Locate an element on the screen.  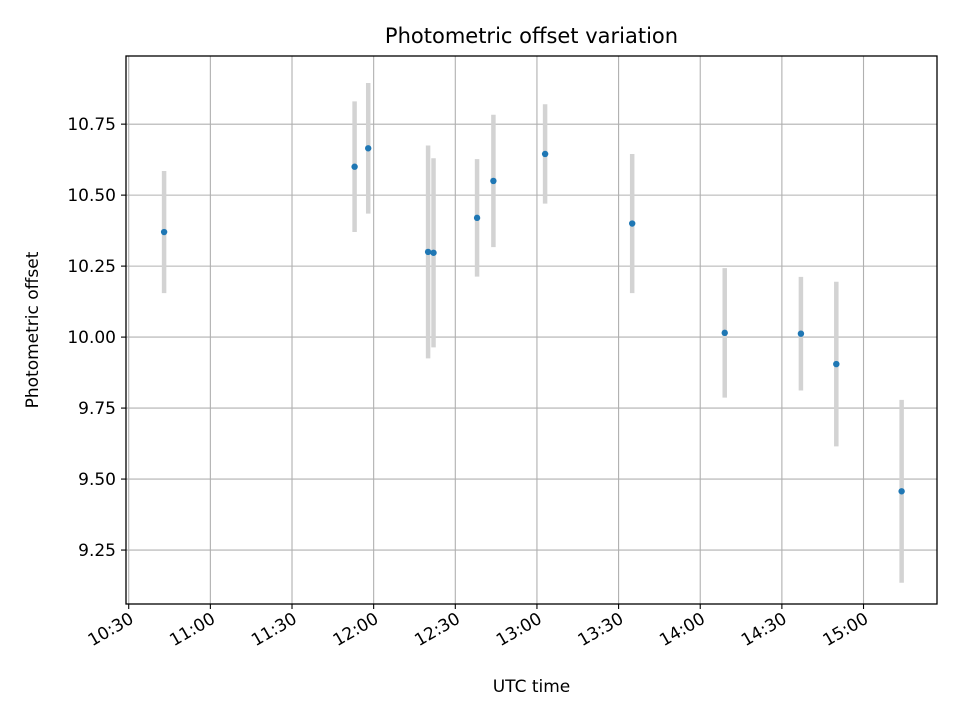
y-axis-title: Photometric offset is located at coordinates (33, 329).